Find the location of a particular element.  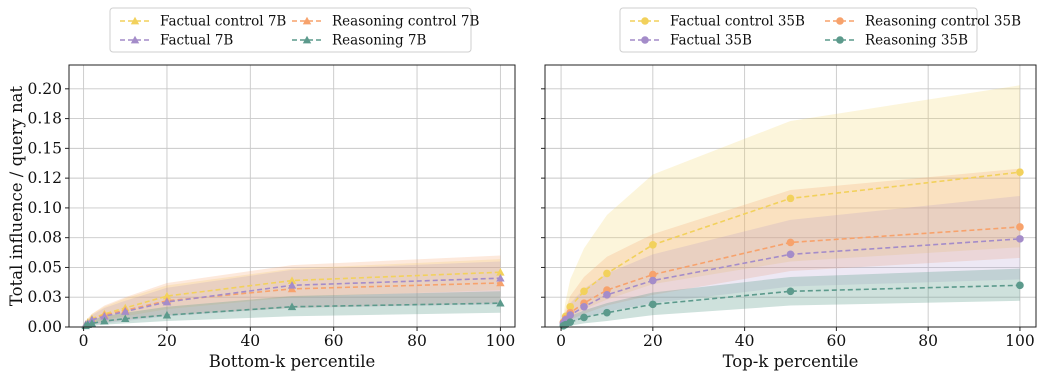

x-axis-label: Bottom-k percentile is located at coordinates (292, 361).